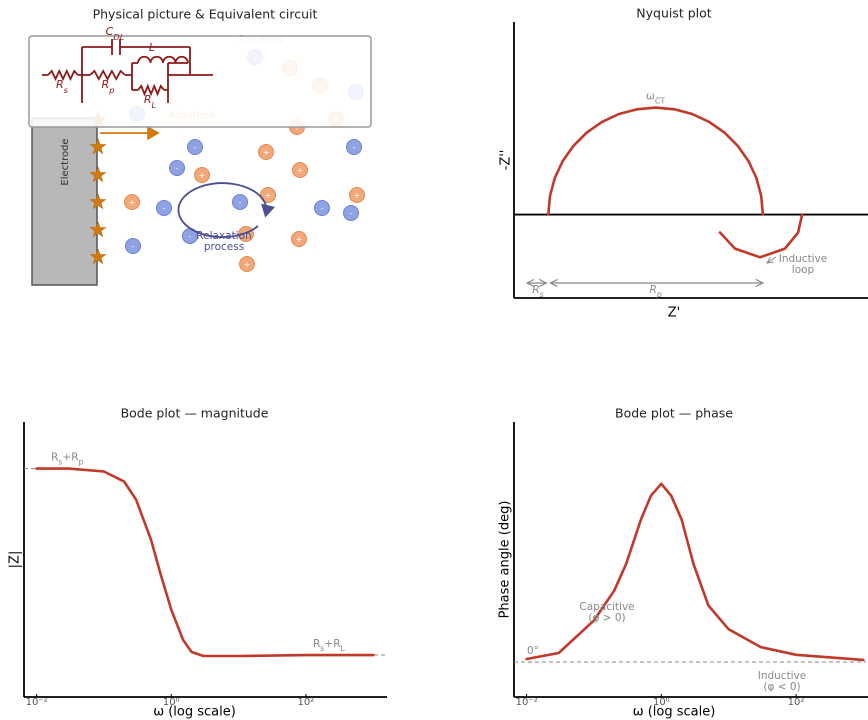  Describe the element at coordinates (107, 75) in the screenshot. I see `resistor-rp` at that location.